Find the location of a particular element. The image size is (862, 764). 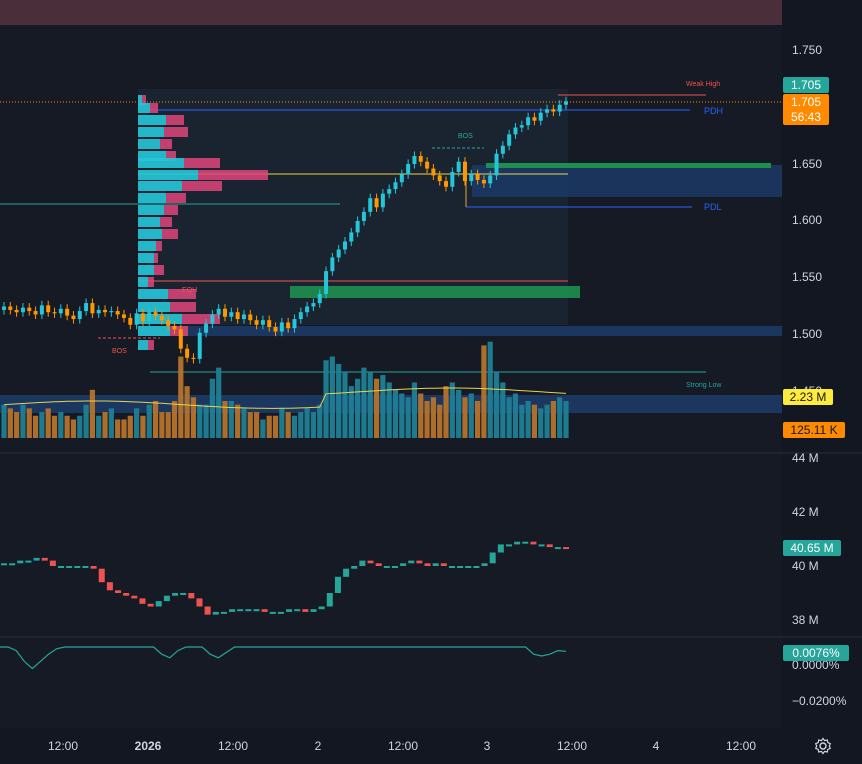

funding-rate-line is located at coordinates (283, 658).